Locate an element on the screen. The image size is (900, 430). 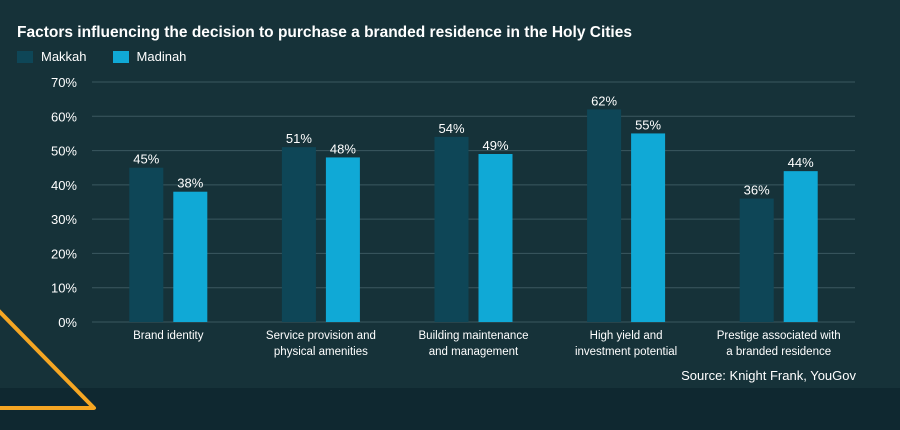
data-label-makkah: 45% is located at coordinates (146, 159).